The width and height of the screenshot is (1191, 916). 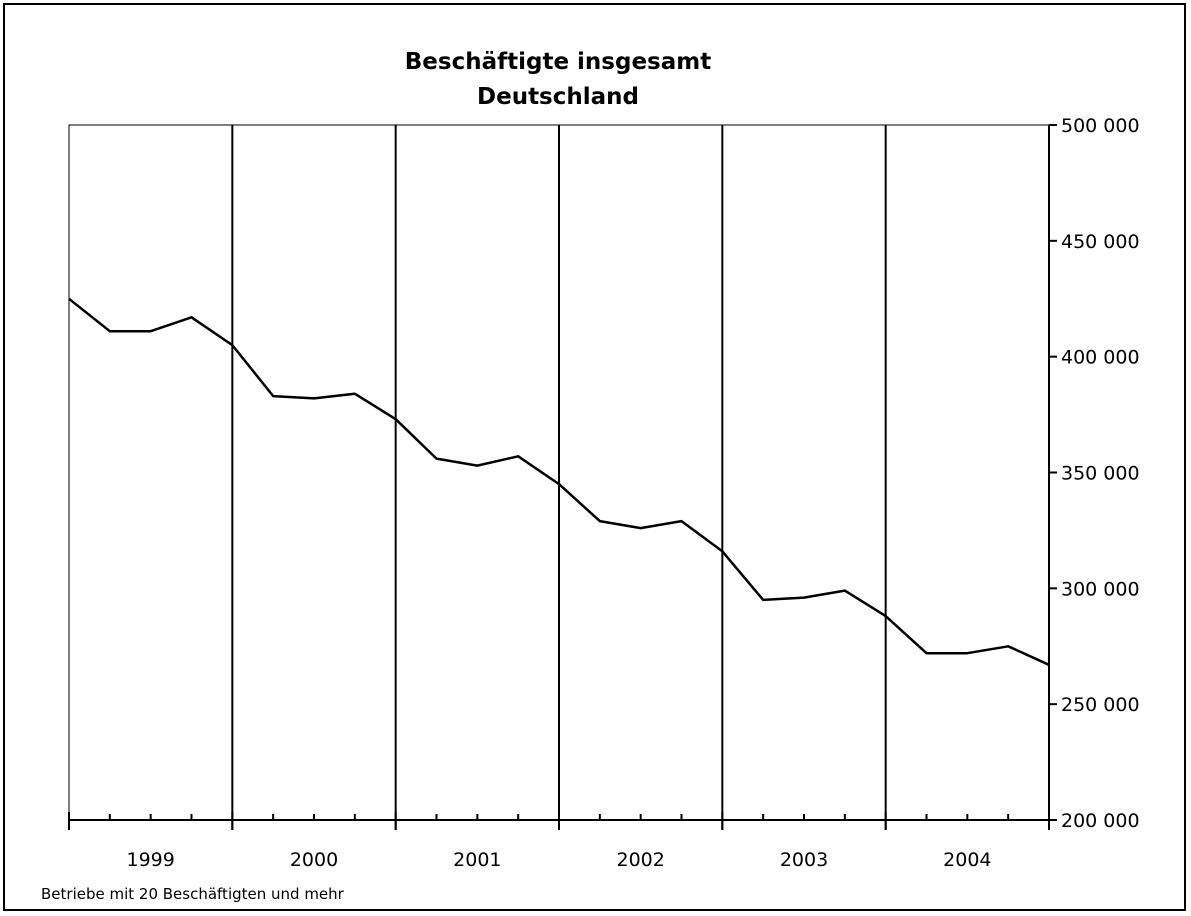 What do you see at coordinates (804, 860) in the screenshot?
I see `x-category-label: 2003` at bounding box center [804, 860].